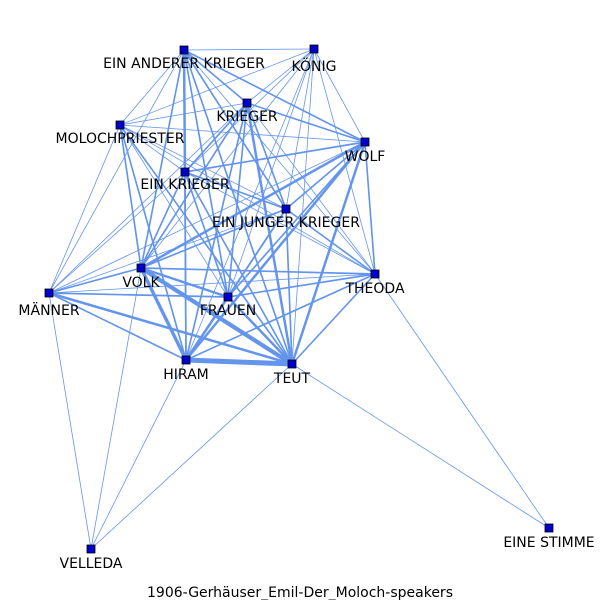  I want to click on edge-wolf-hiram, so click(275, 251).